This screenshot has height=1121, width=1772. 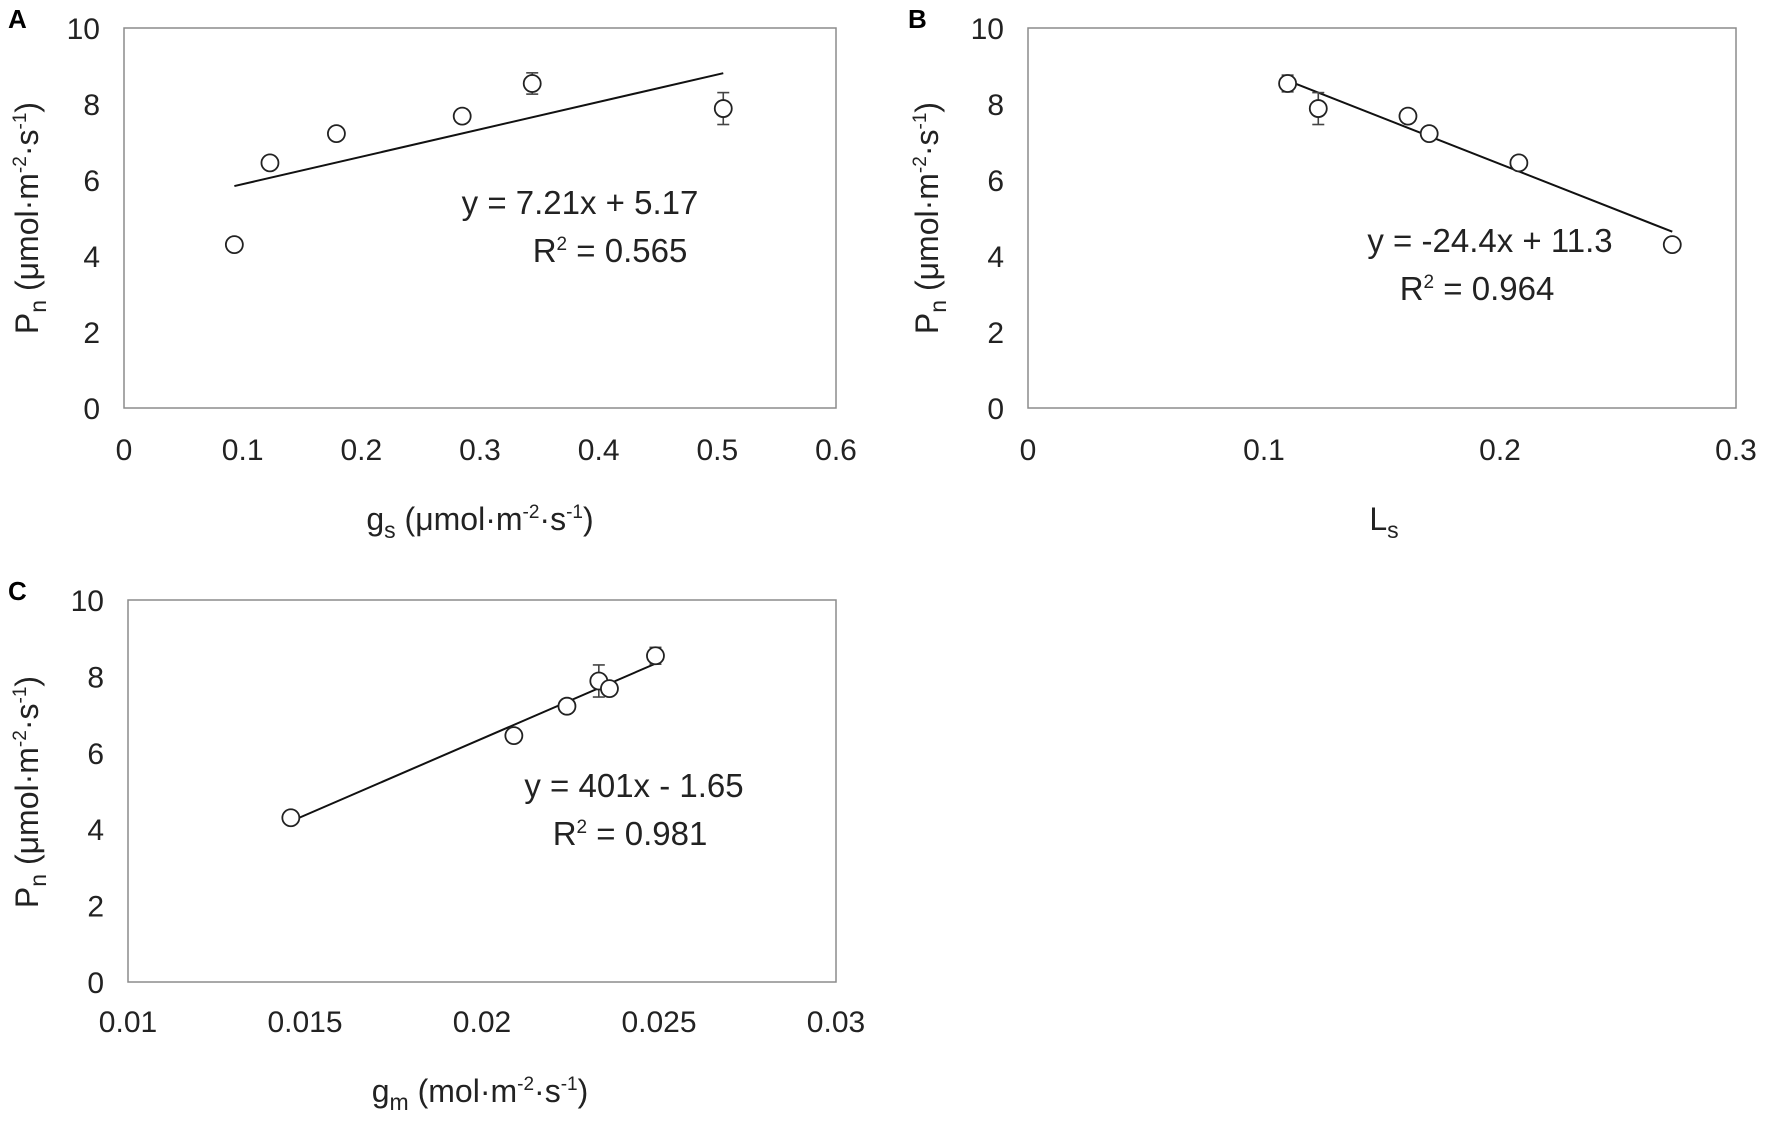 I want to click on panel-letter: A, so click(x=17, y=19).